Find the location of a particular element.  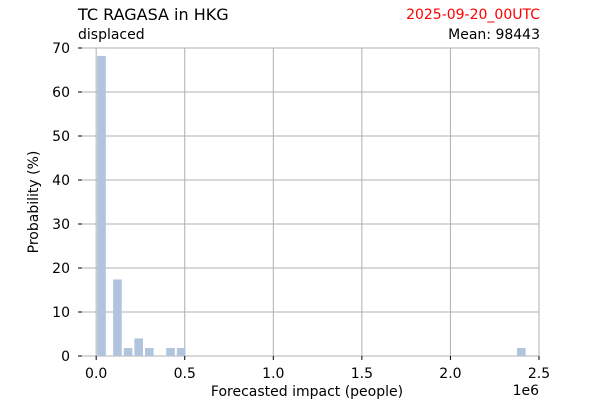

x-tick-label: 0.5 is located at coordinates (185, 374).